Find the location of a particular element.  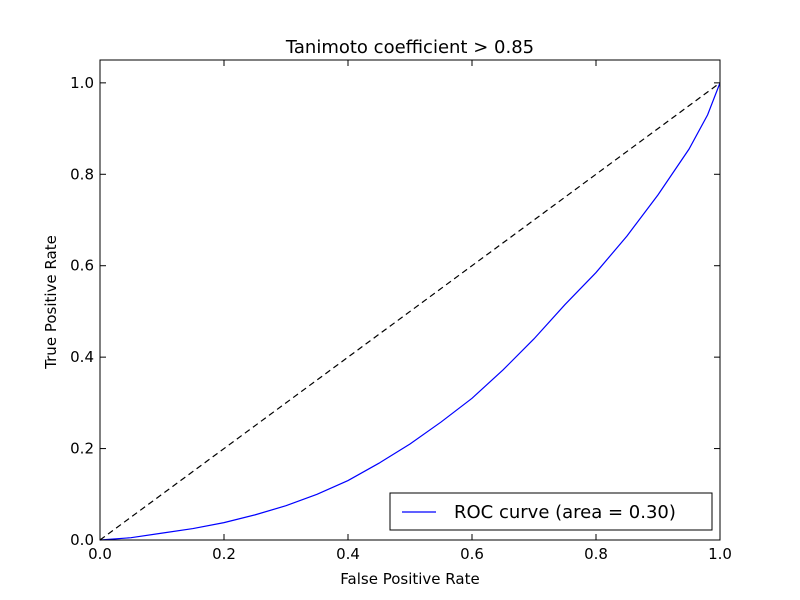

x-tick-label: 0.6 is located at coordinates (472, 554).